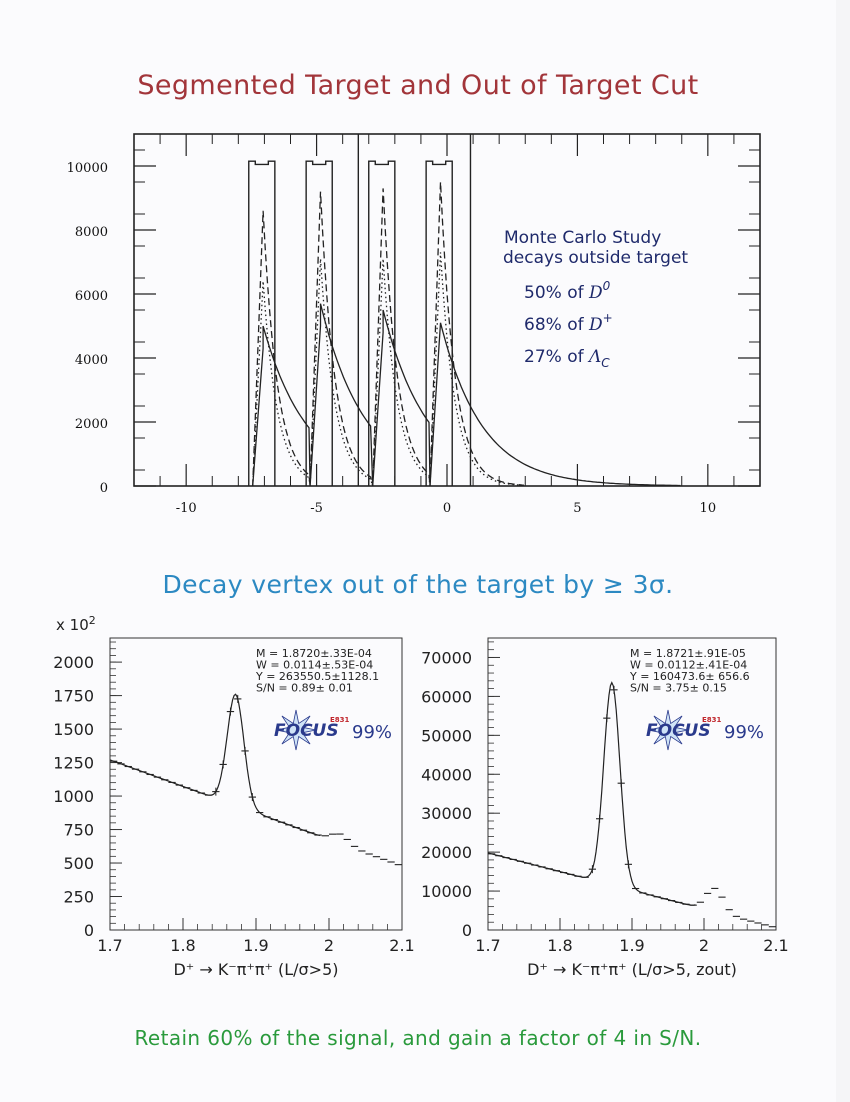 The image size is (850, 1102). Describe the element at coordinates (678, 688) in the screenshot. I see `fit-stat: S/N = 3.75± 0.15` at that location.